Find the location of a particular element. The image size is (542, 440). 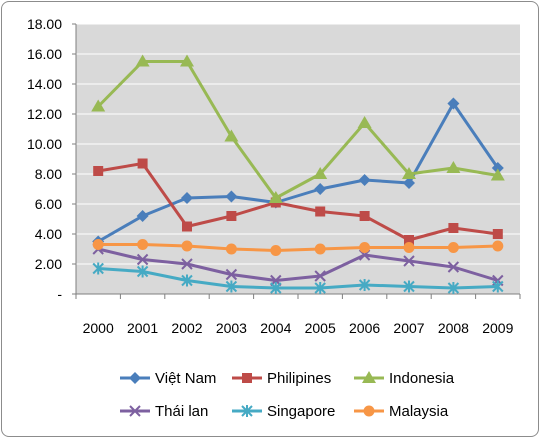

x-tick-label: 2005 is located at coordinates (320, 328).